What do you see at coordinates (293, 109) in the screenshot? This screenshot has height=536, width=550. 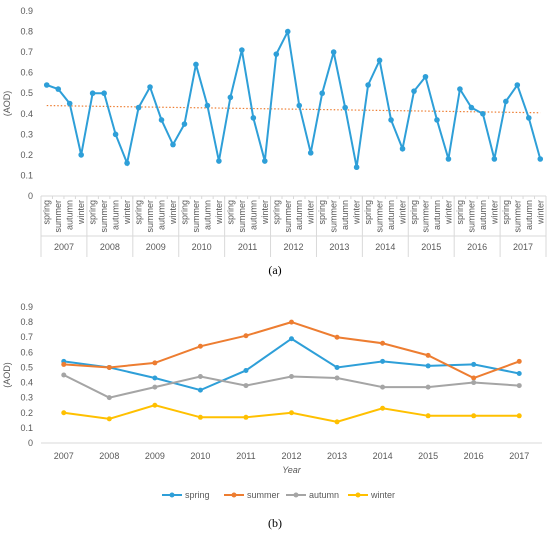 I see `trendline` at bounding box center [293, 109].